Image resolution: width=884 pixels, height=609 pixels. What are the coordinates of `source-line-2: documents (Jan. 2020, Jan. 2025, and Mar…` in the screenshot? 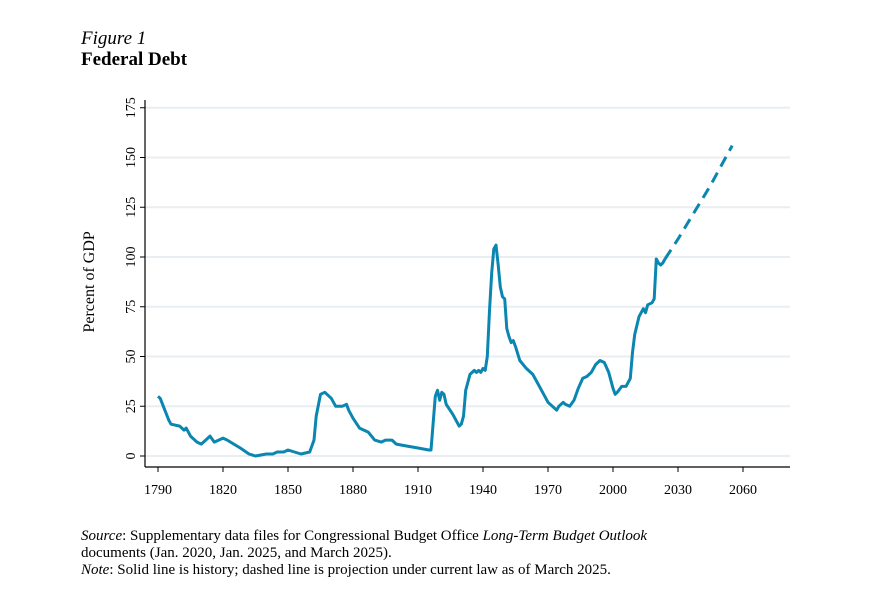 It's located at (236, 553).